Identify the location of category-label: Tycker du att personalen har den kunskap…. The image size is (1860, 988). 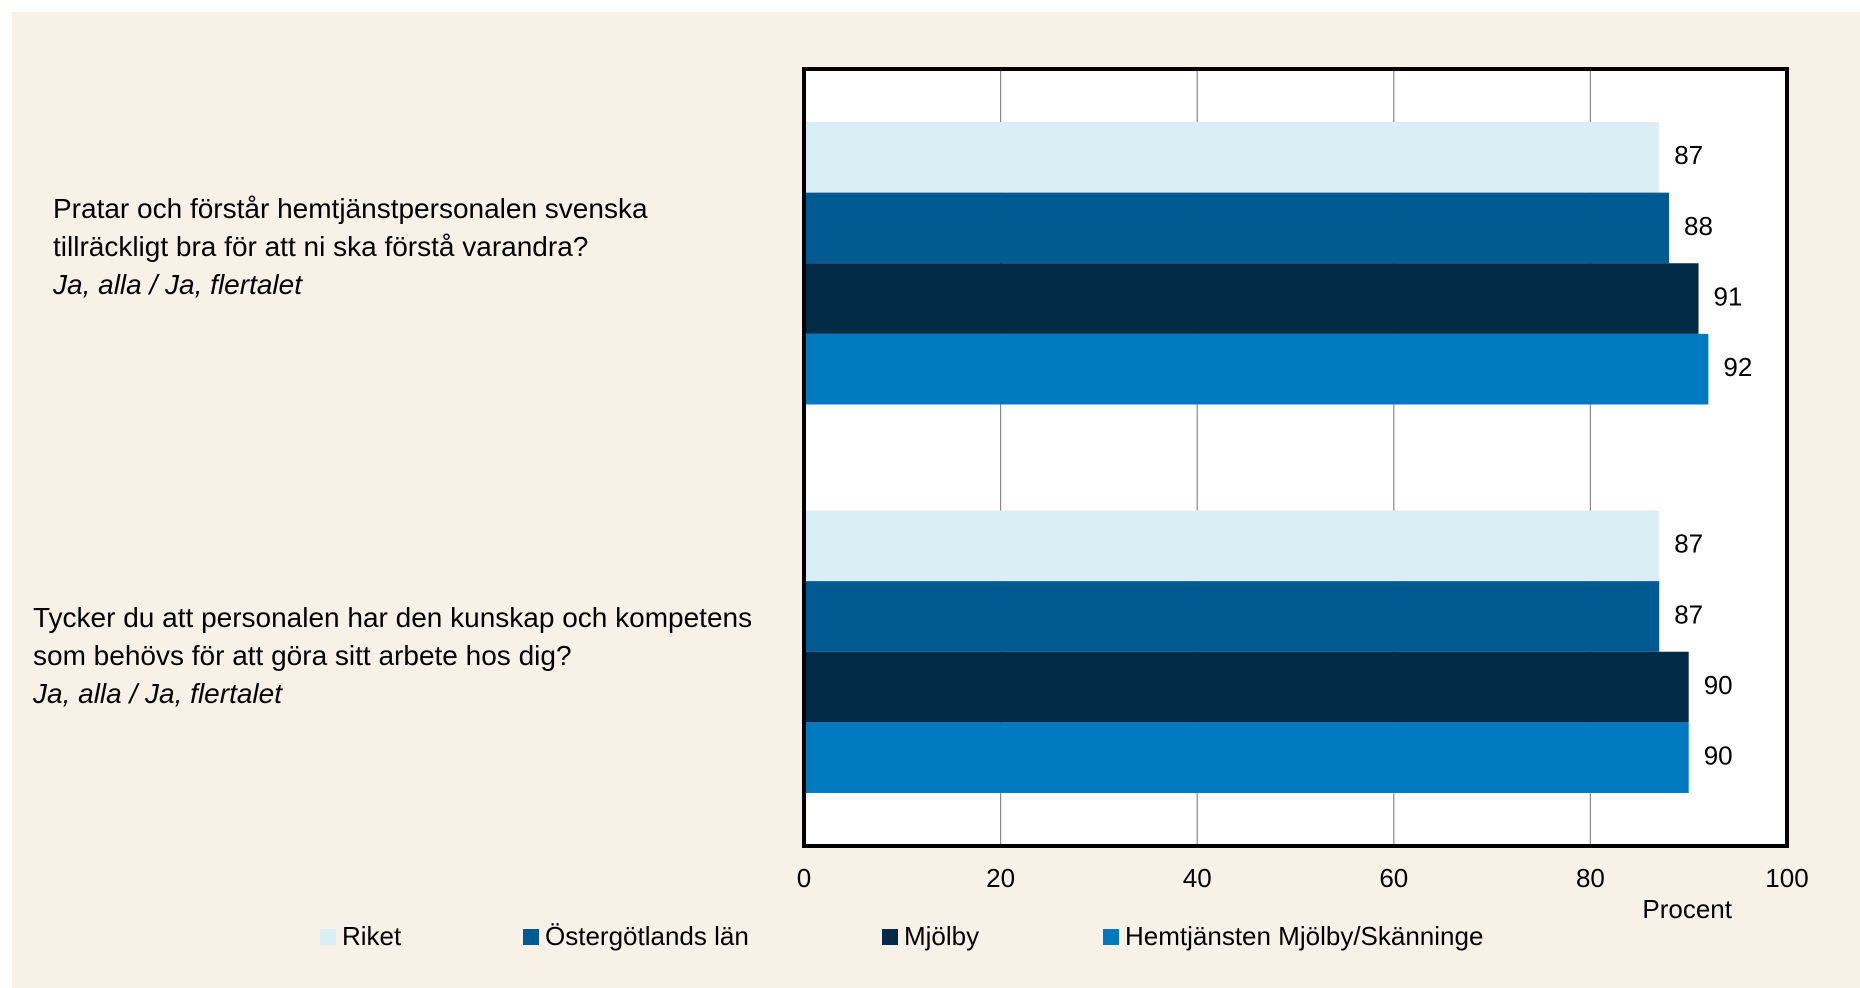
(408, 656).